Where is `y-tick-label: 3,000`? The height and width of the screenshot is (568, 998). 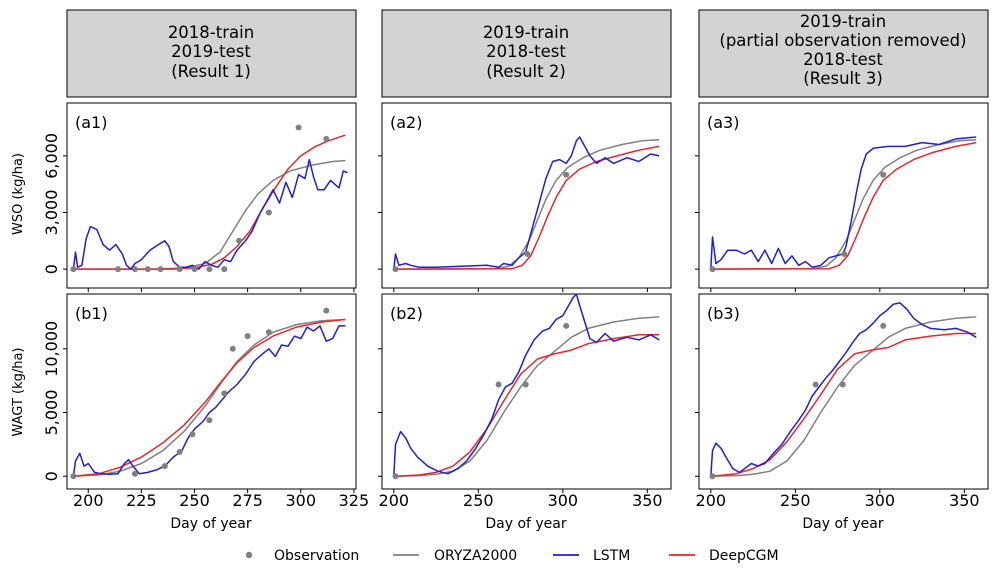
y-tick-label: 3,000 is located at coordinates (51, 213).